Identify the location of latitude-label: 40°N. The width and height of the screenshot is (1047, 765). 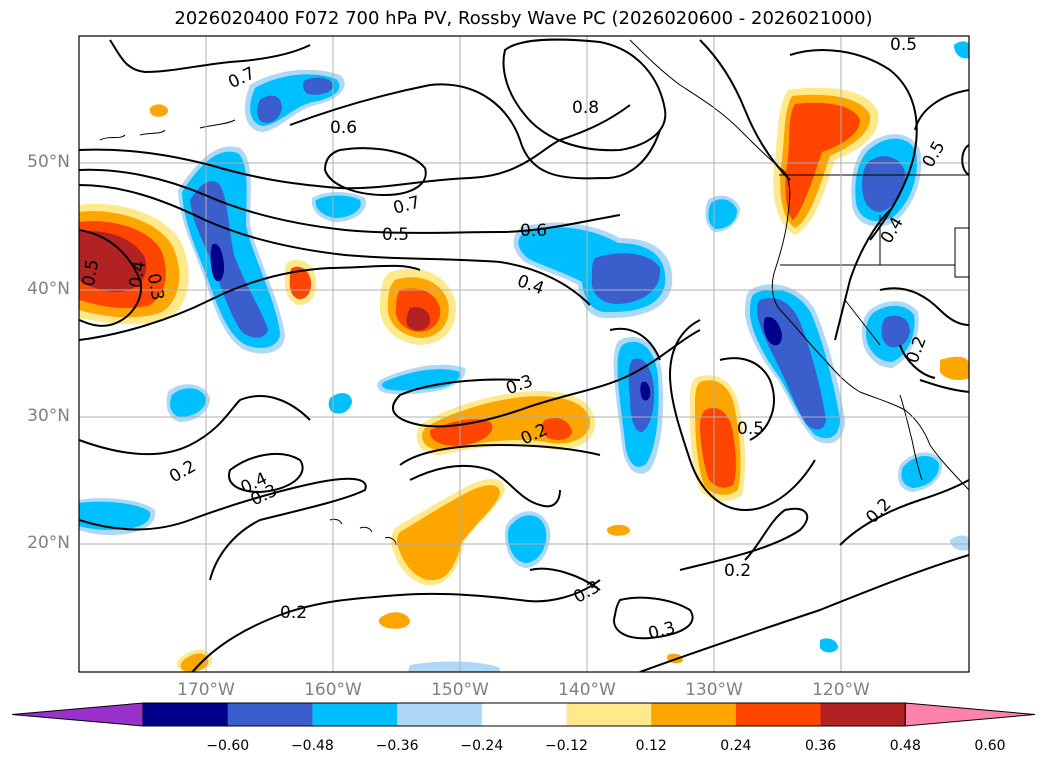
(48, 289).